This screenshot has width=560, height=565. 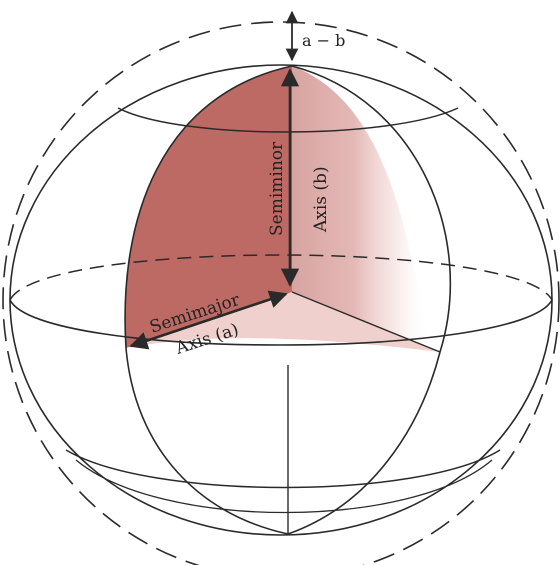 I want to click on lower-parallel, so click(x=283, y=469).